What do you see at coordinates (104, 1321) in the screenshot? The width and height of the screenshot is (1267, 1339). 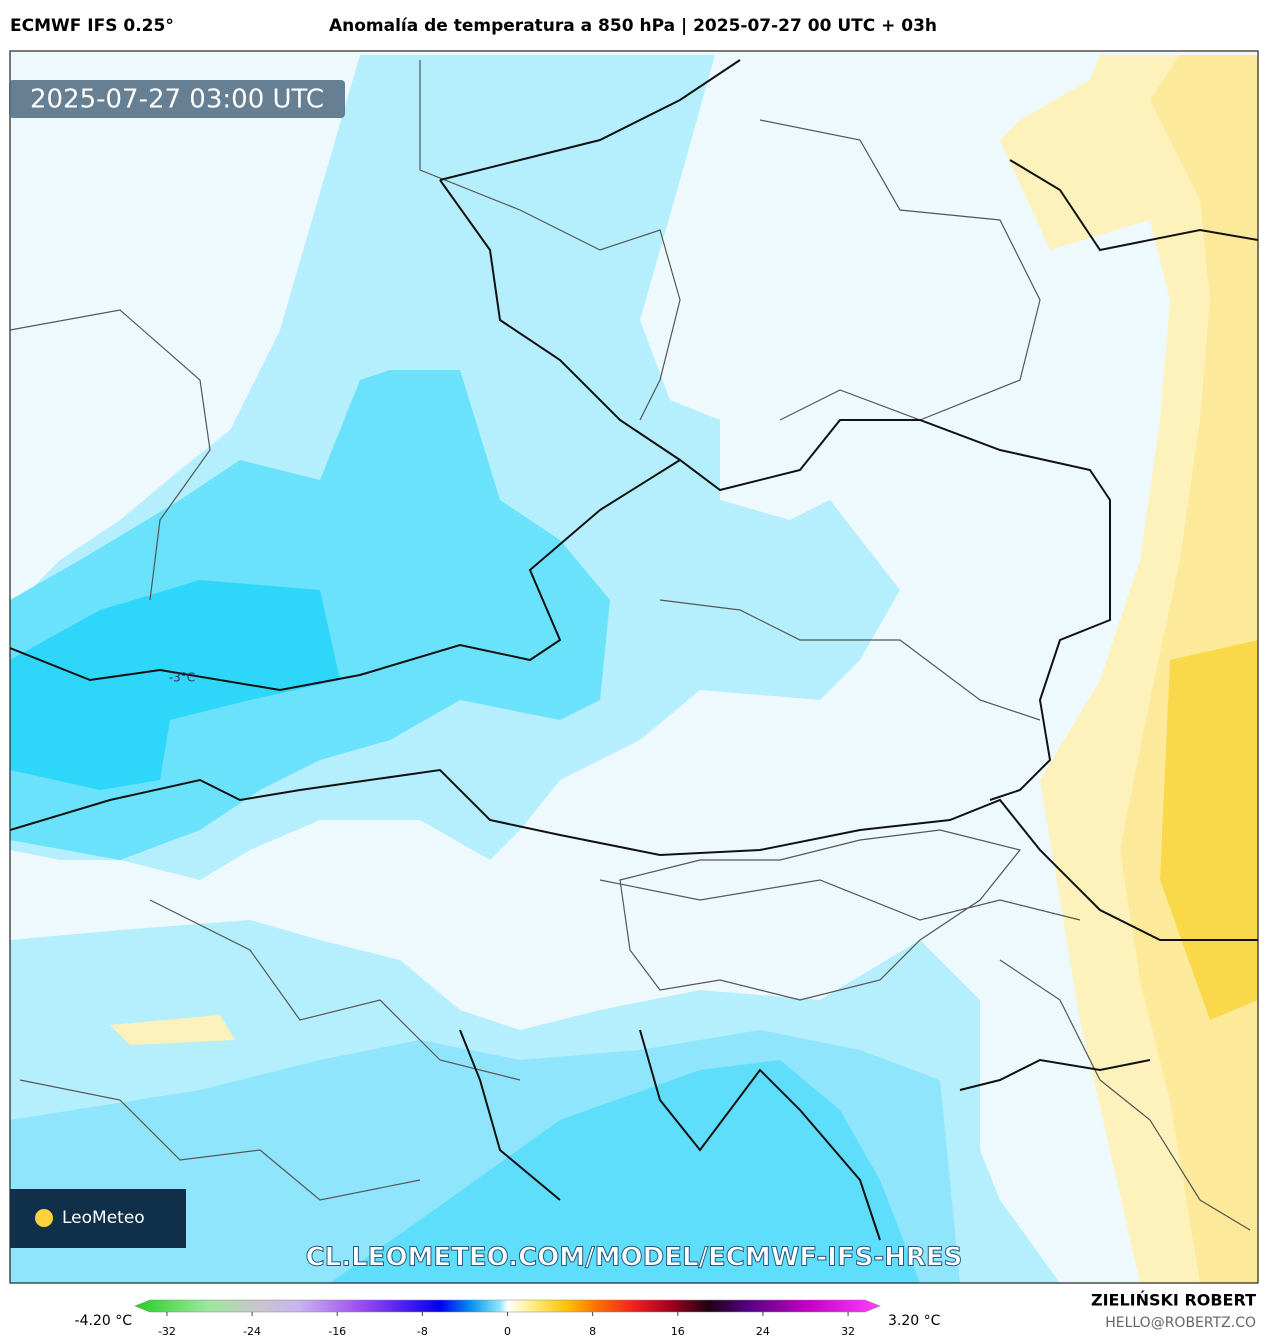 I see `colorbar-min-label: -4.20 °C` at bounding box center [104, 1321].